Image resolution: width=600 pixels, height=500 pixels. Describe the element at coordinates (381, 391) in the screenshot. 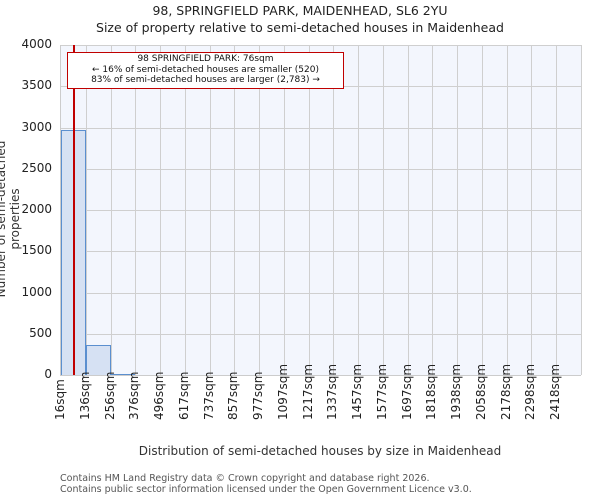

I see `x-tick-label: 1577sqm` at that location.